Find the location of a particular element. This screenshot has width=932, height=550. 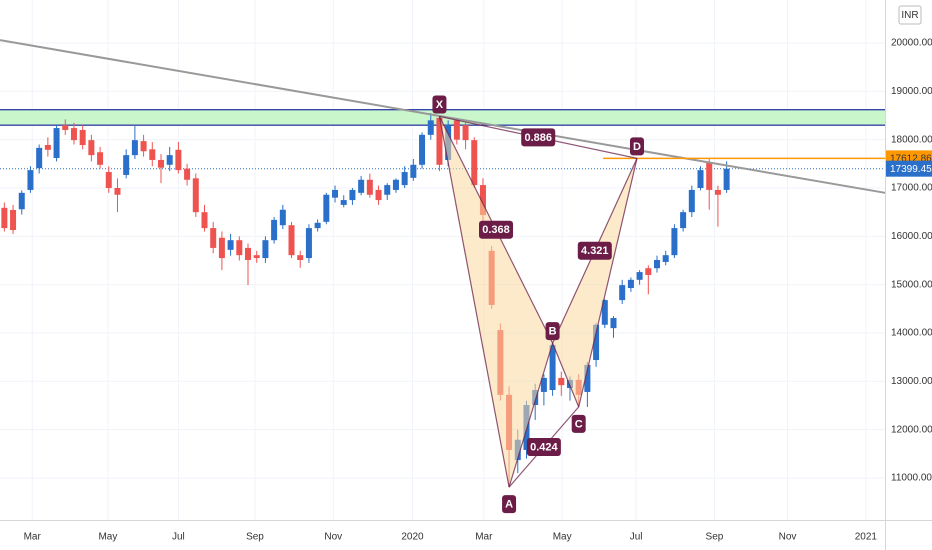

ratio-label: 0.368 is located at coordinates (496, 230).